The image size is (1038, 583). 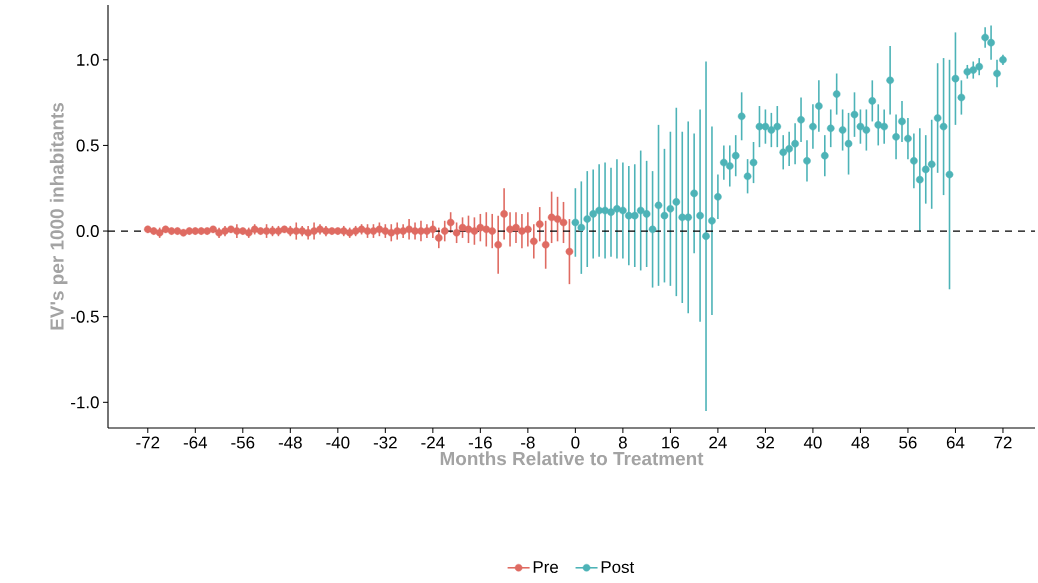 I want to click on x-axis-title: Months Relative to Treatment, so click(x=572, y=458).